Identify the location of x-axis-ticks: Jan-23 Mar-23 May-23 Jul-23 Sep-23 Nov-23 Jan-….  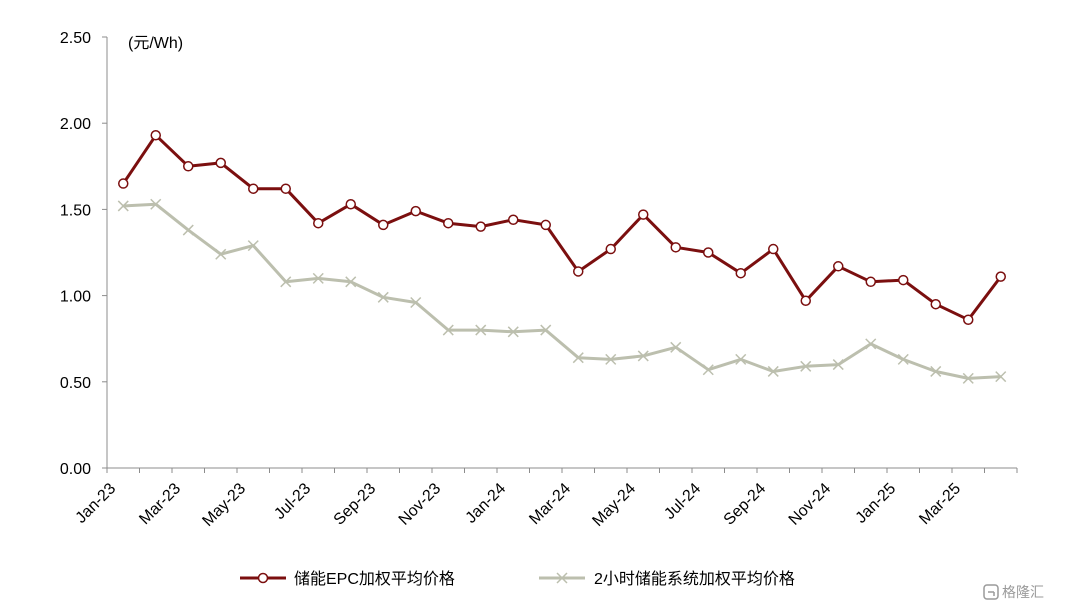
(545, 499).